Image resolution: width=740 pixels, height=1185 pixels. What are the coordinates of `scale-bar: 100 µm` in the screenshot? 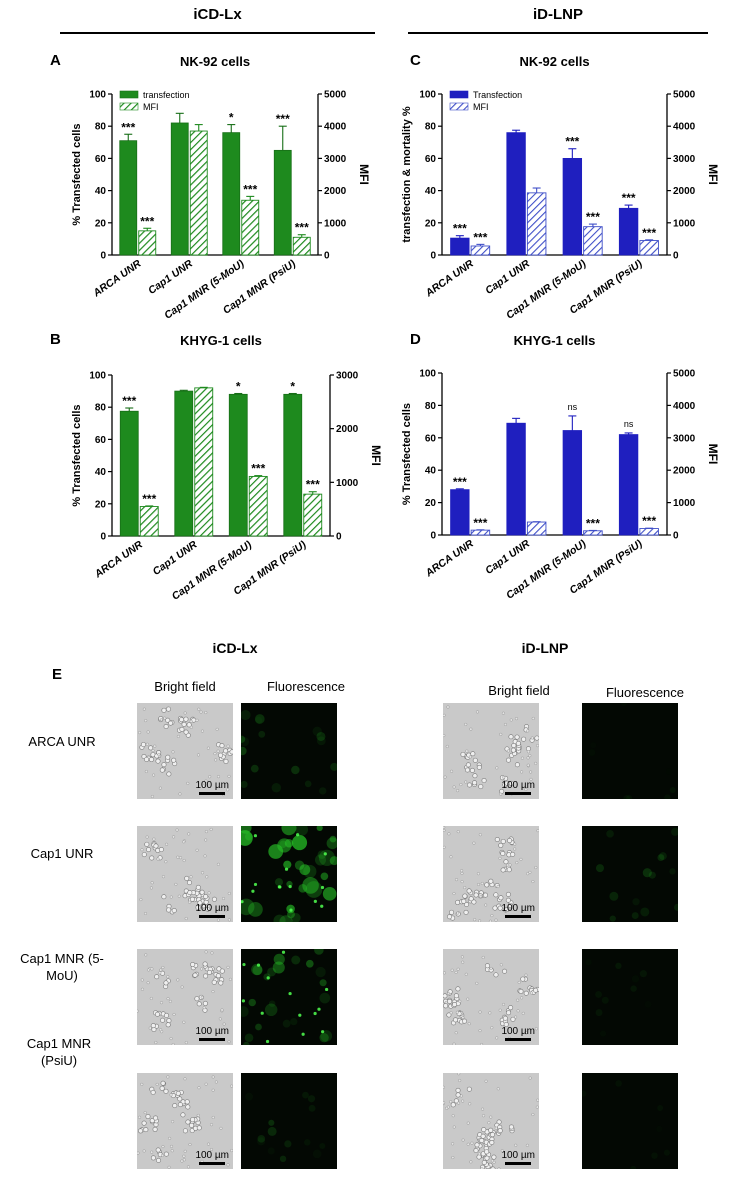 It's located at (212, 1033).